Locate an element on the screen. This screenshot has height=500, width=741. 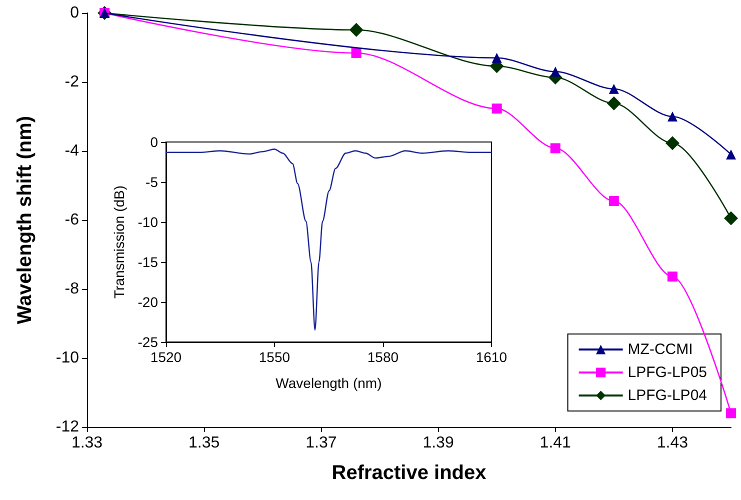
x-tick-label: 1550 is located at coordinates (274, 357).